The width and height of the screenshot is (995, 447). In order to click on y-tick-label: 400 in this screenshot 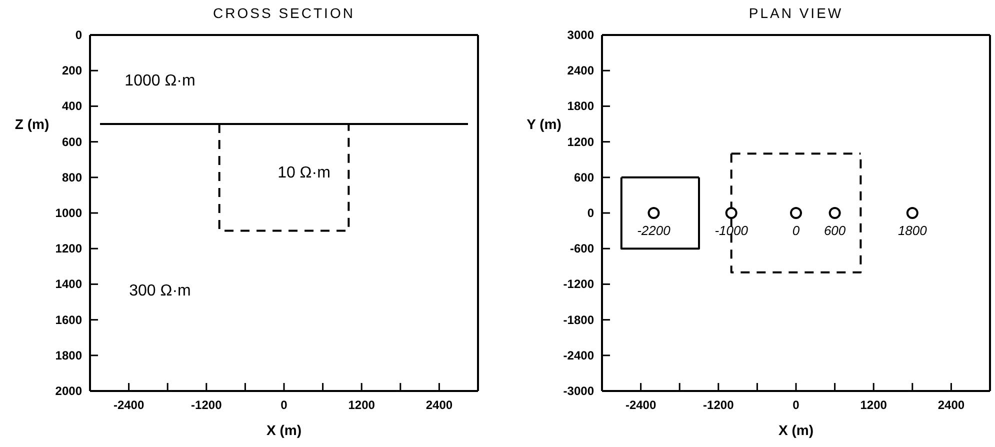, I will do `click(72, 106)`.